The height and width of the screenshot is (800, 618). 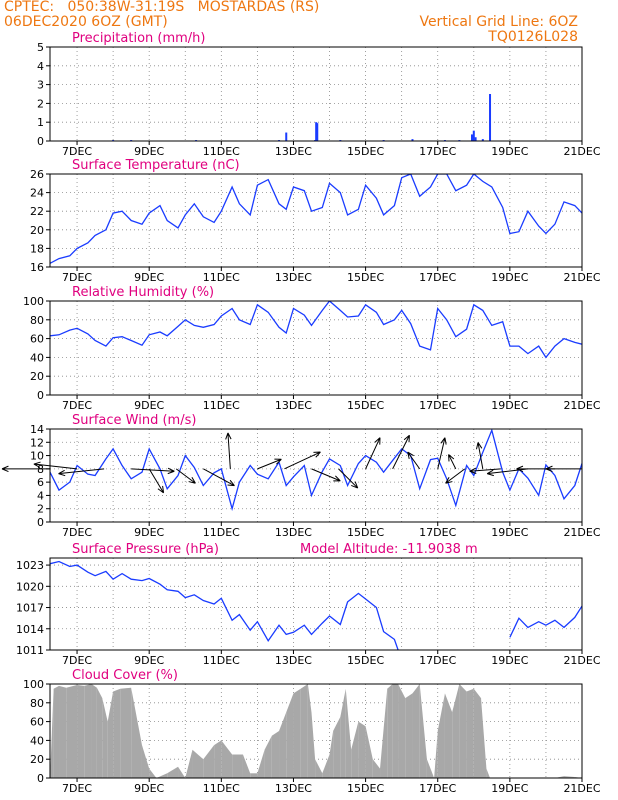 What do you see at coordinates (40, 103) in the screenshot?
I see `y-tick-label: 2` at bounding box center [40, 103].